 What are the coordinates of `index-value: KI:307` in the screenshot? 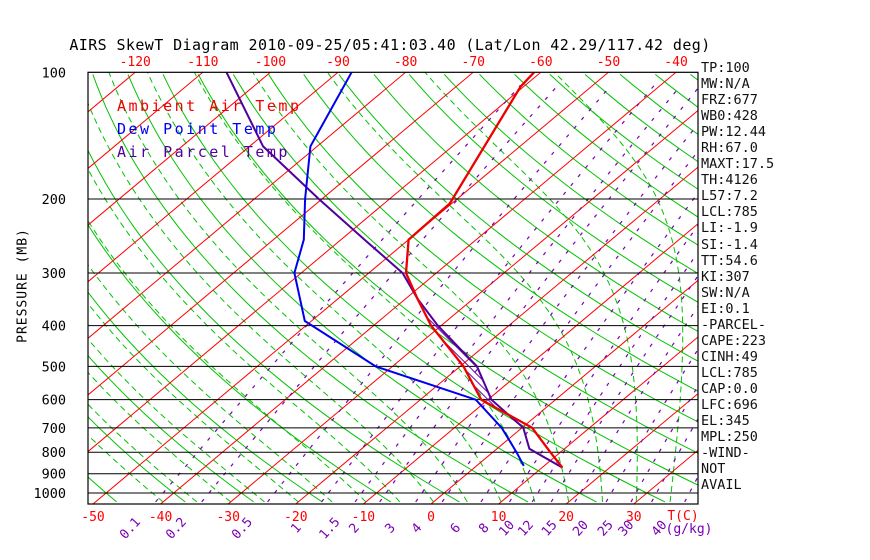 It's located at (725, 276).